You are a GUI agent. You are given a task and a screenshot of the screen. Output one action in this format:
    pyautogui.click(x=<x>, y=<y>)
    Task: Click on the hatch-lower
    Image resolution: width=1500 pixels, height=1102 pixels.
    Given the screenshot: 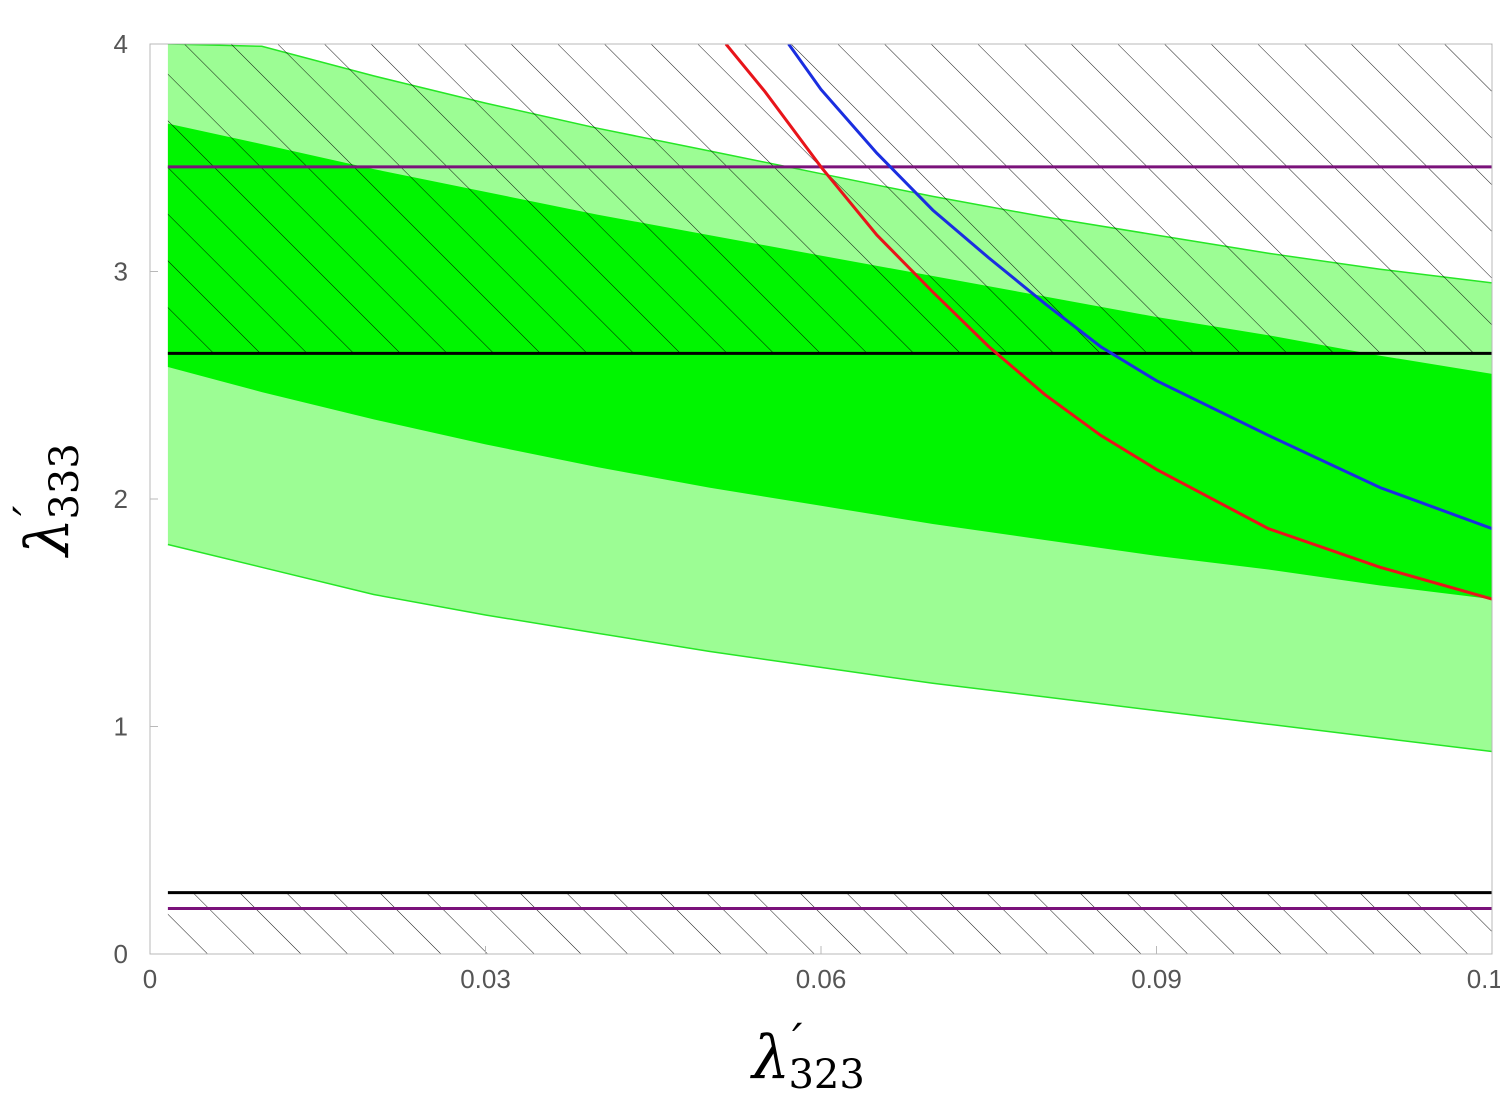 What is the action you would take?
    pyautogui.click(x=829, y=923)
    